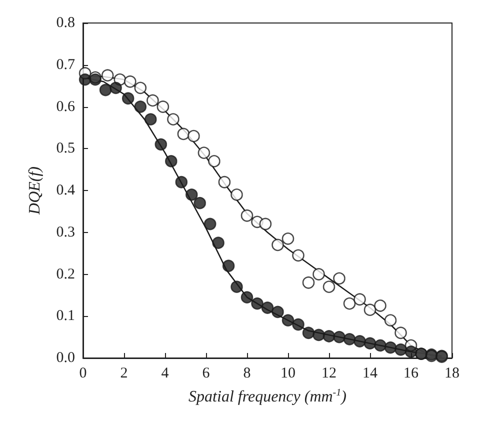 The height and width of the screenshot is (430, 480). I want to click on x-tick-label: 14, so click(370, 374).